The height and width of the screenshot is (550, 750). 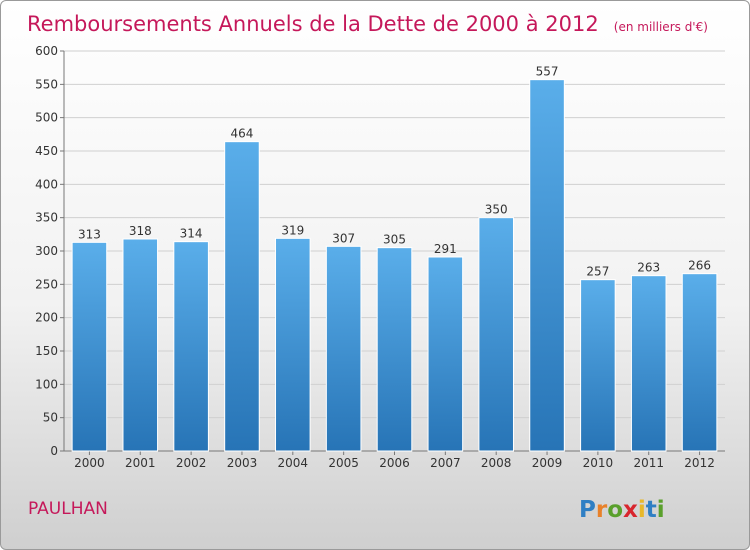 I want to click on x-tick-label: 2007, so click(x=445, y=463).